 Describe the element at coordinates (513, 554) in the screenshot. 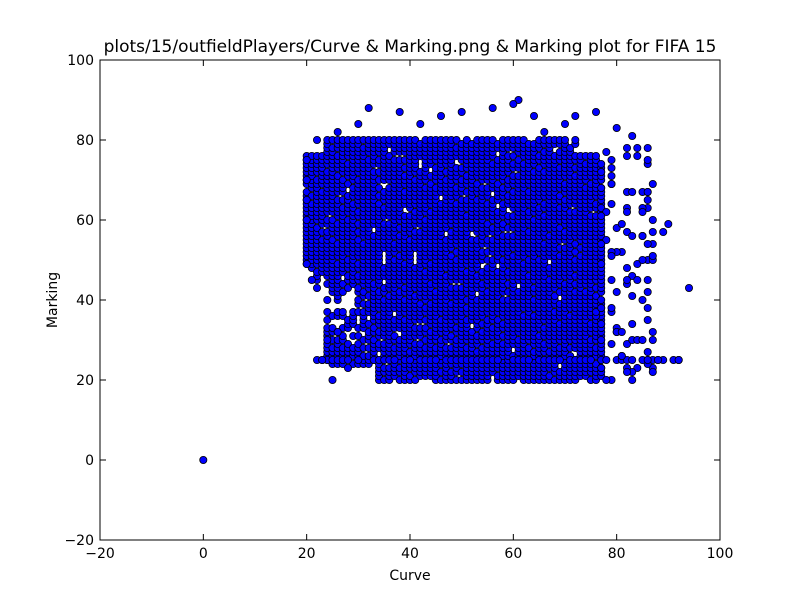

I see `x-tick-label: 60` at that location.